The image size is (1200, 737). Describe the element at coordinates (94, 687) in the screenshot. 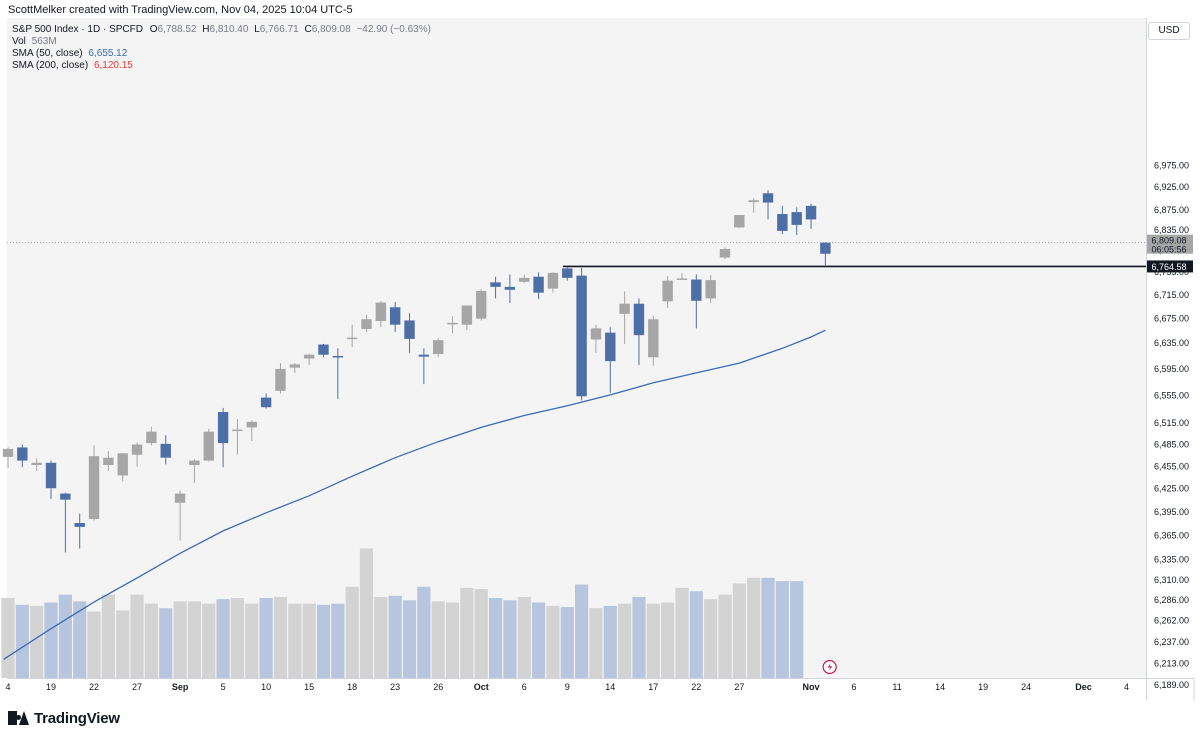

I see `time-tick-label: 22` at that location.